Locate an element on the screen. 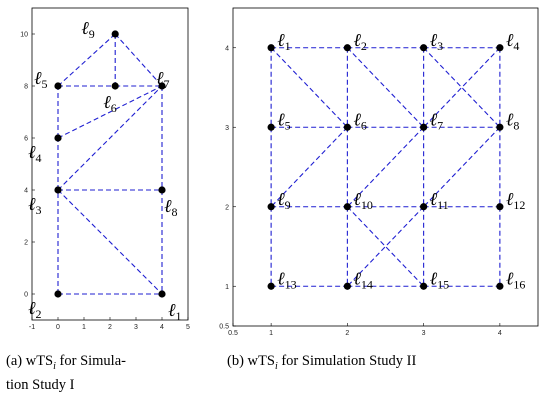  panel-b-node-label-16: ℓ16 is located at coordinates (516, 279).